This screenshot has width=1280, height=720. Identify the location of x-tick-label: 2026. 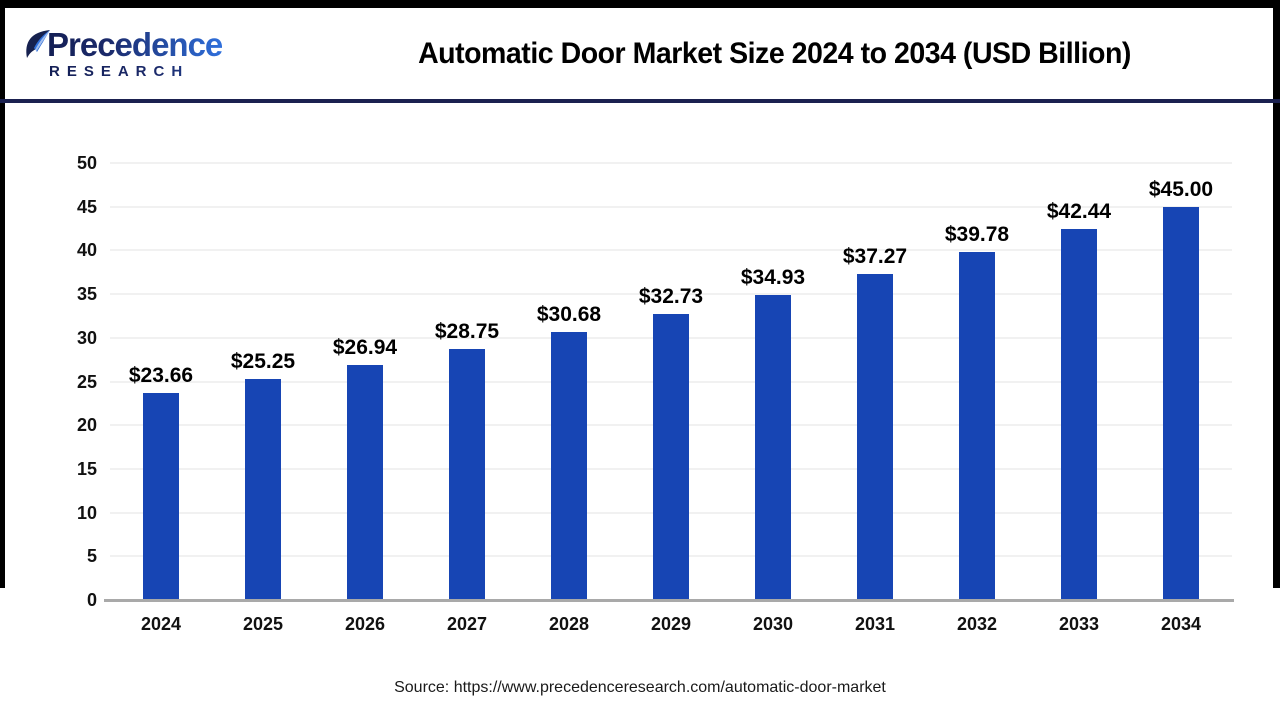
(365, 624).